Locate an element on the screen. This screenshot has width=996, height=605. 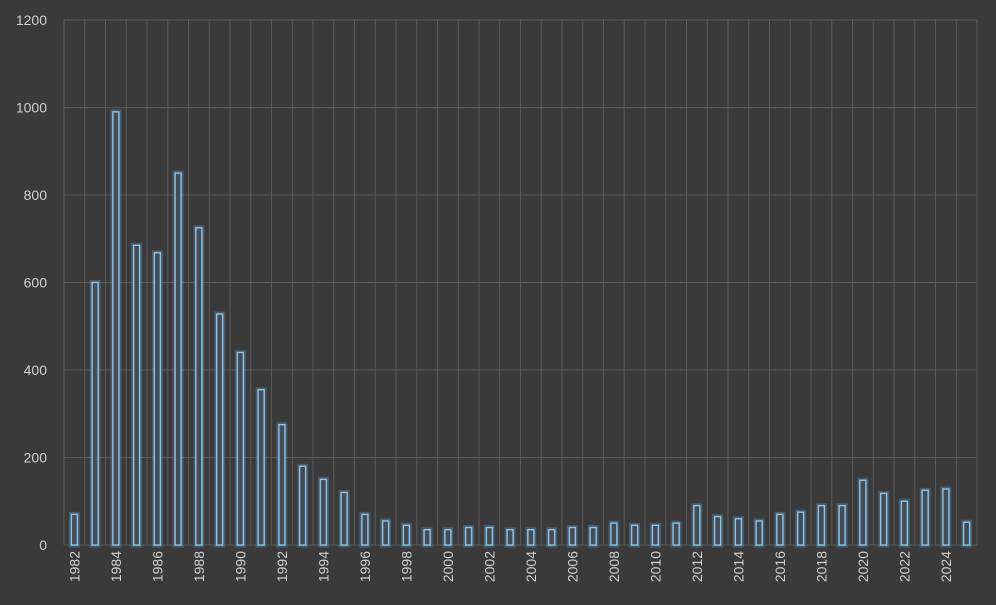
x-tick-label: 1982 is located at coordinates (74, 566).